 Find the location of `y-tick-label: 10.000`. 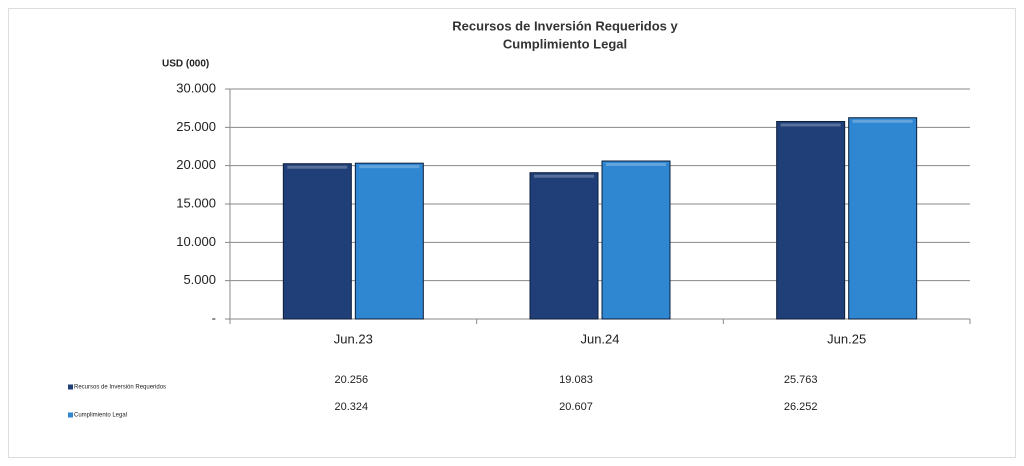

y-tick-label: 10.000 is located at coordinates (196, 241).